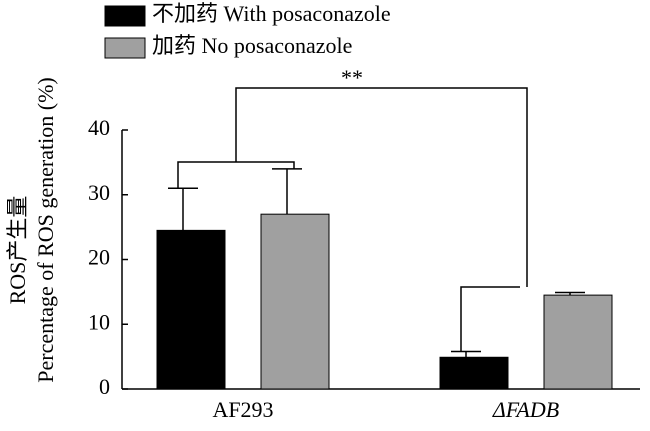  Describe the element at coordinates (17, 250) in the screenshot. I see `y-axis-label: ROS产生量` at that location.